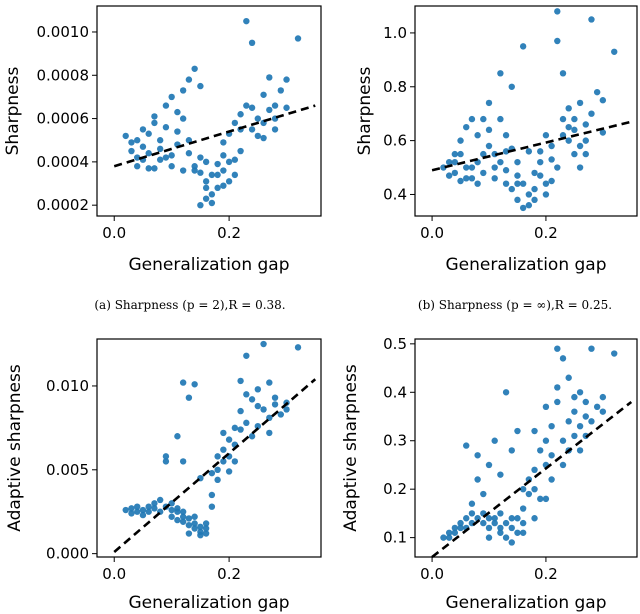 This screenshot has height=614, width=640. Describe the element at coordinates (63, 162) in the screenshot. I see `y-tick-label: 0.0004` at that location.